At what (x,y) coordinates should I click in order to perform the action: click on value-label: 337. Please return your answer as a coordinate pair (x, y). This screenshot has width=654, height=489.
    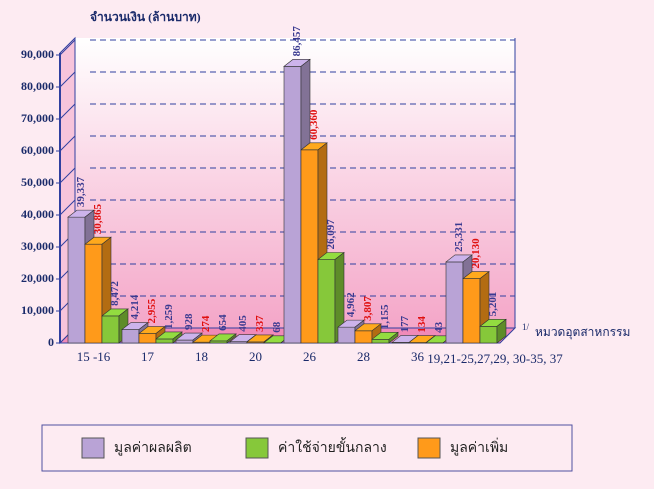
    Looking at the image, I should click on (260, 323).